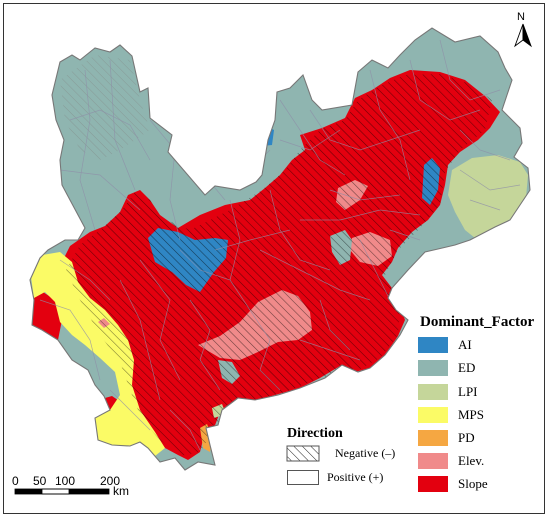 The width and height of the screenshot is (550, 520). What do you see at coordinates (121, 491) in the screenshot?
I see `scale-unit: km` at bounding box center [121, 491].